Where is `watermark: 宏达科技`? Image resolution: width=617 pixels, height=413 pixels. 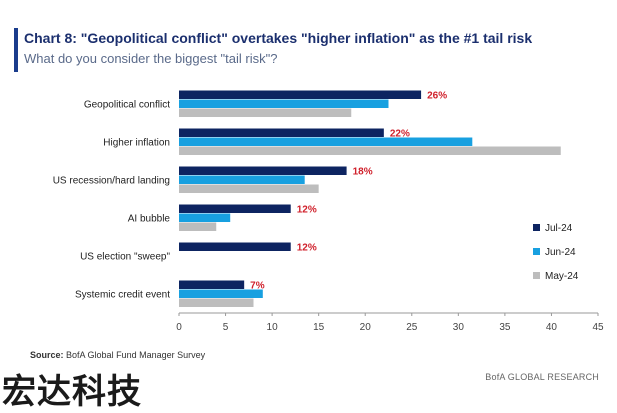 watermark: 宏达科技 is located at coordinates (72, 392).